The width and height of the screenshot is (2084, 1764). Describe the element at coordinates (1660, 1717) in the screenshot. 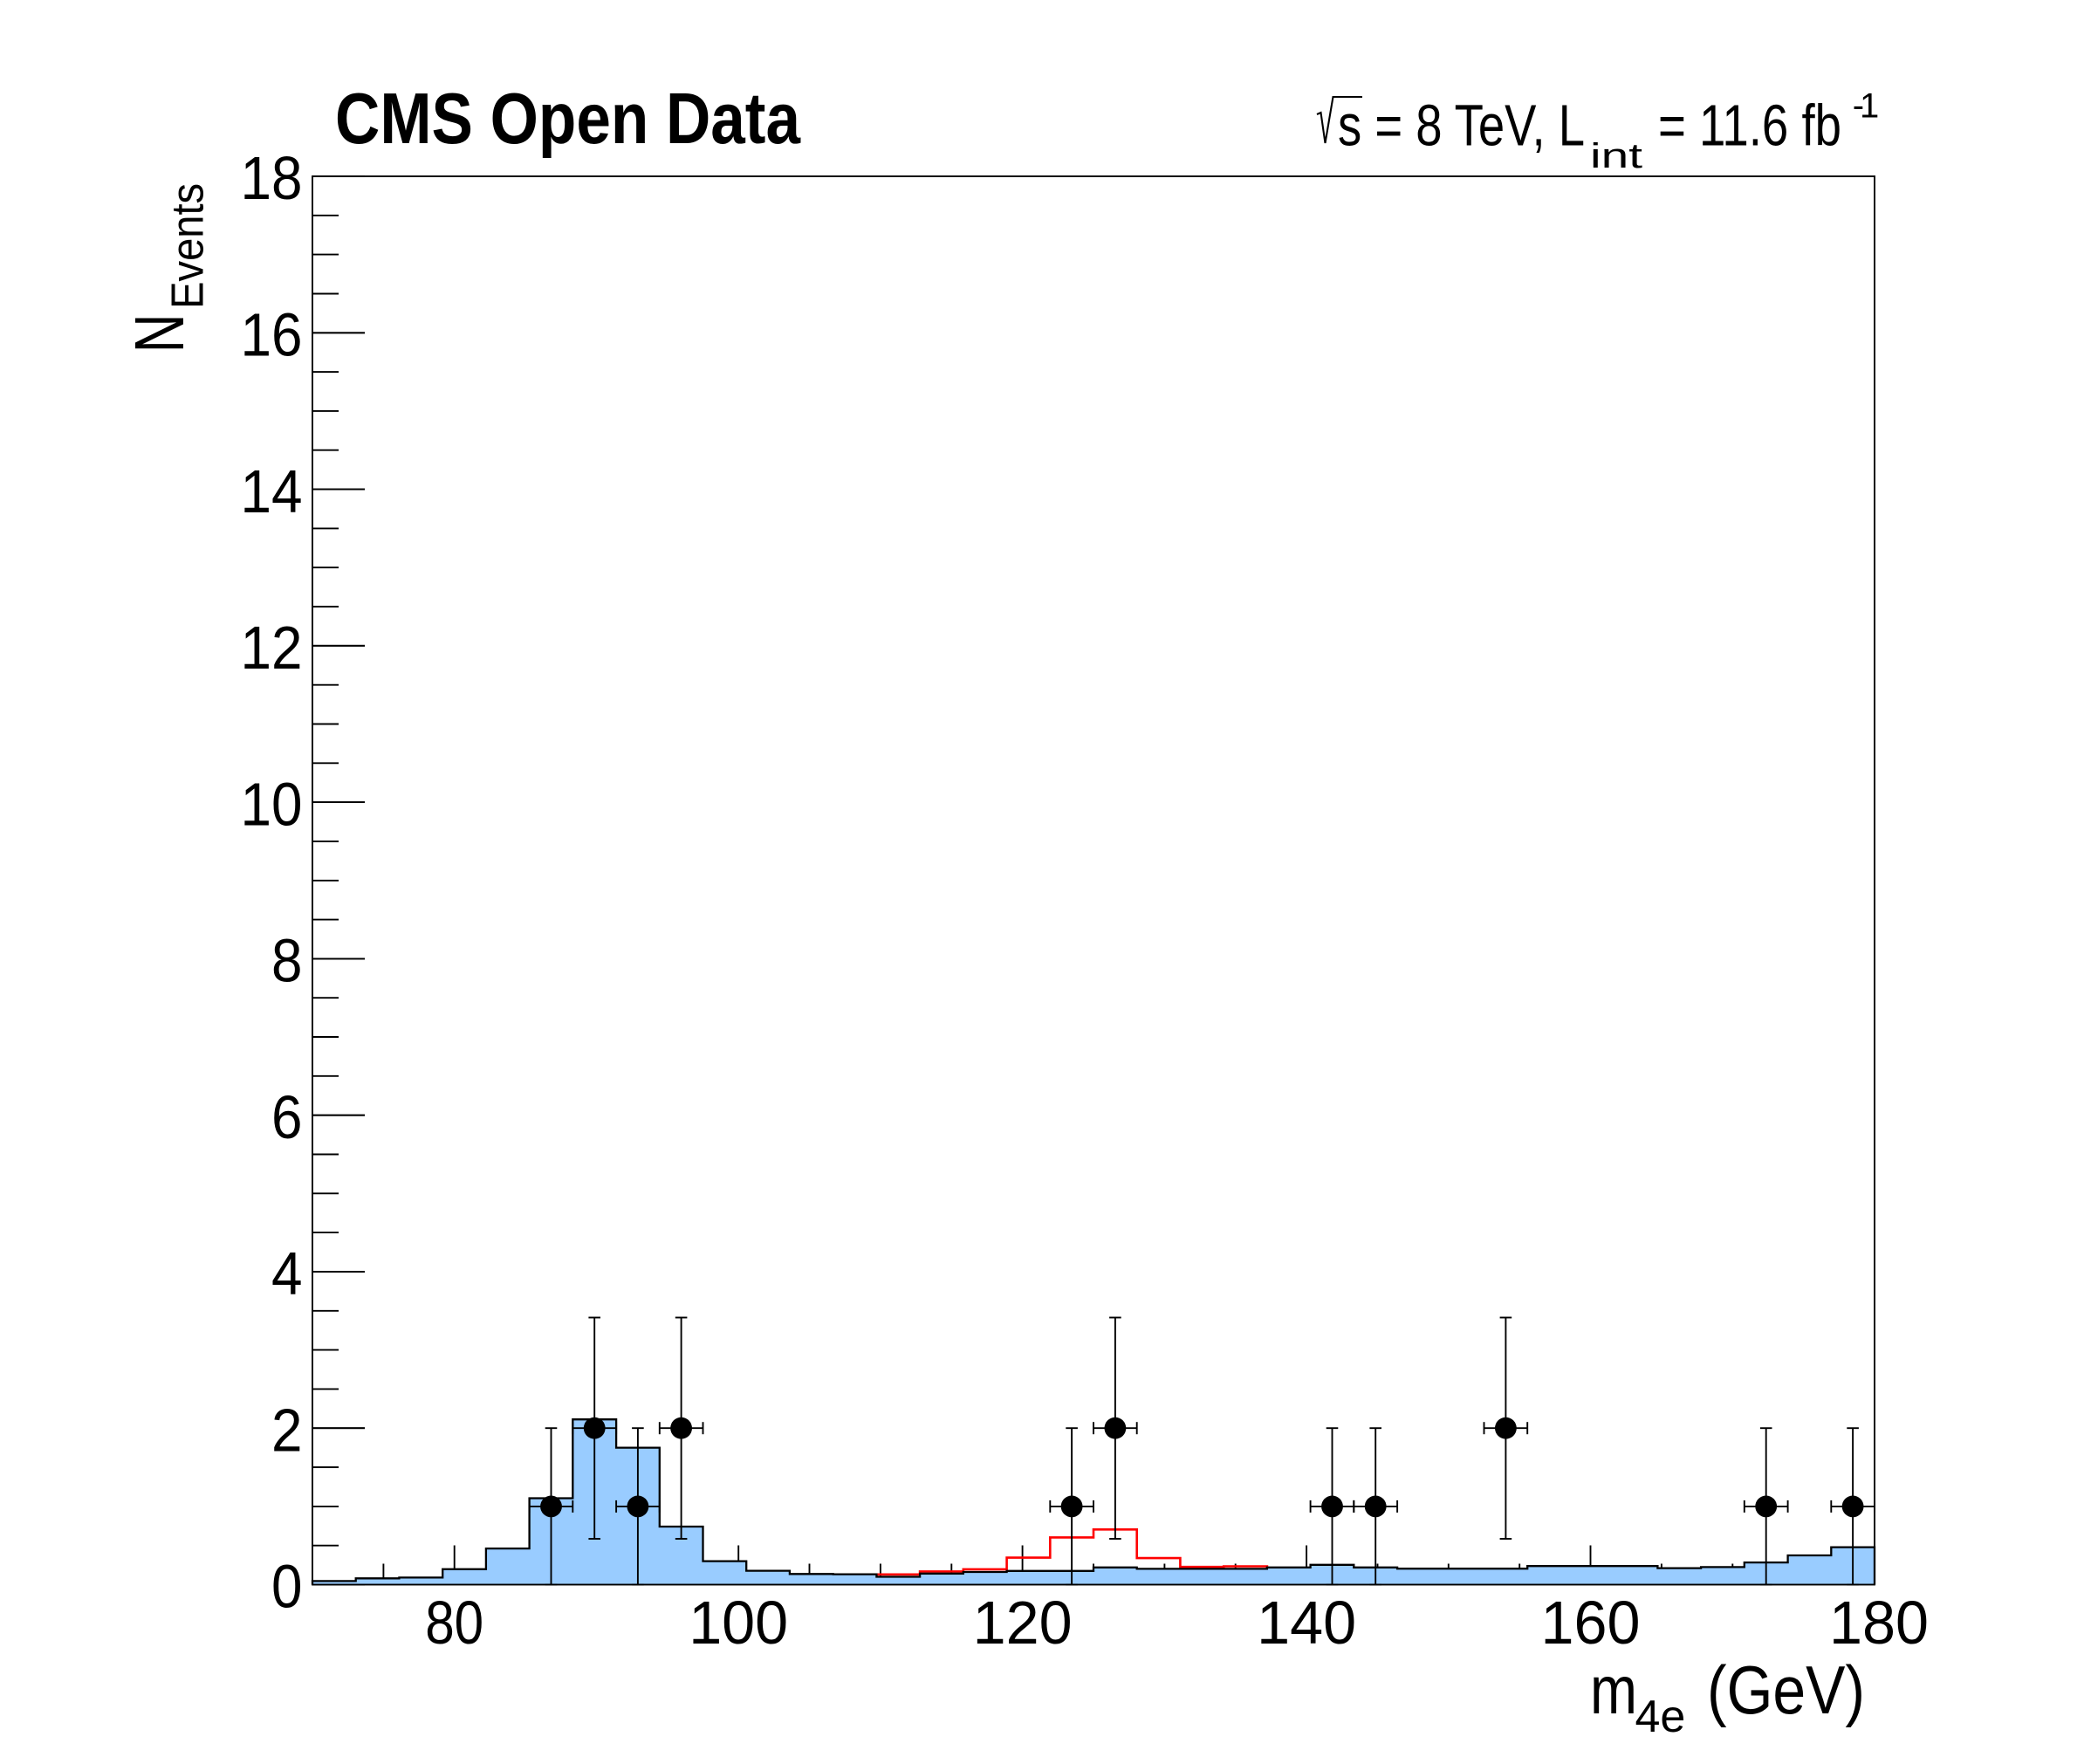

I see `svg-text: 4e` at that location.